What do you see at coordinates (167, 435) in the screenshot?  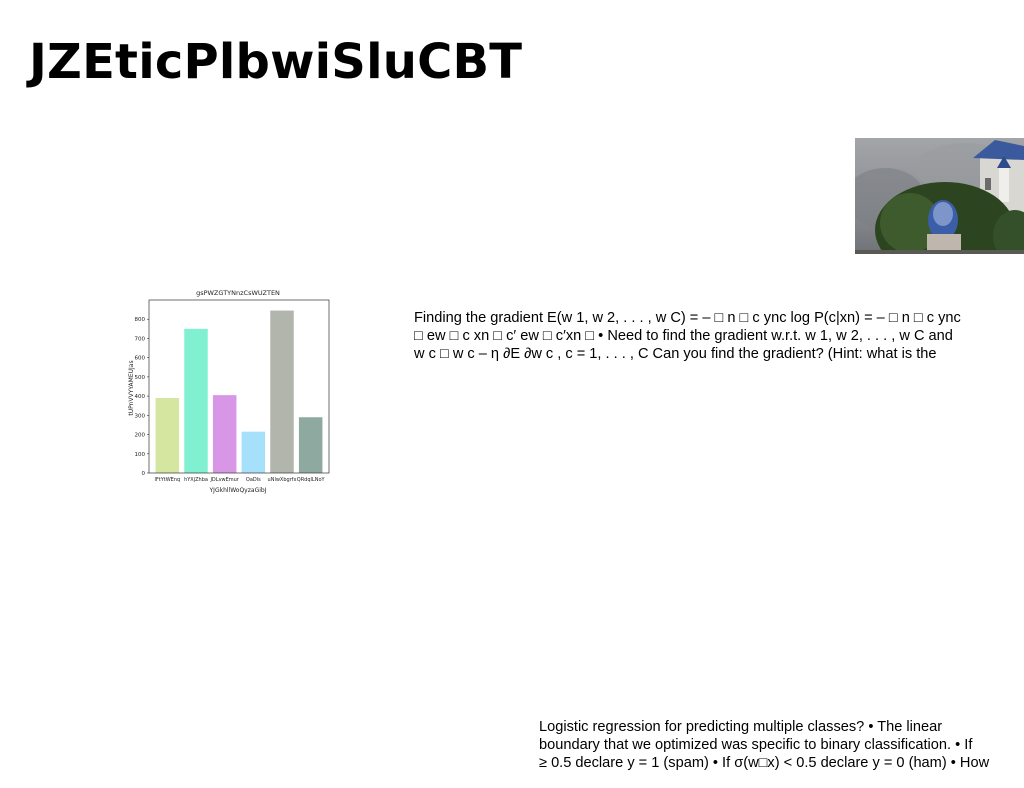 I see `bar-lFtYtWEnq` at bounding box center [167, 435].